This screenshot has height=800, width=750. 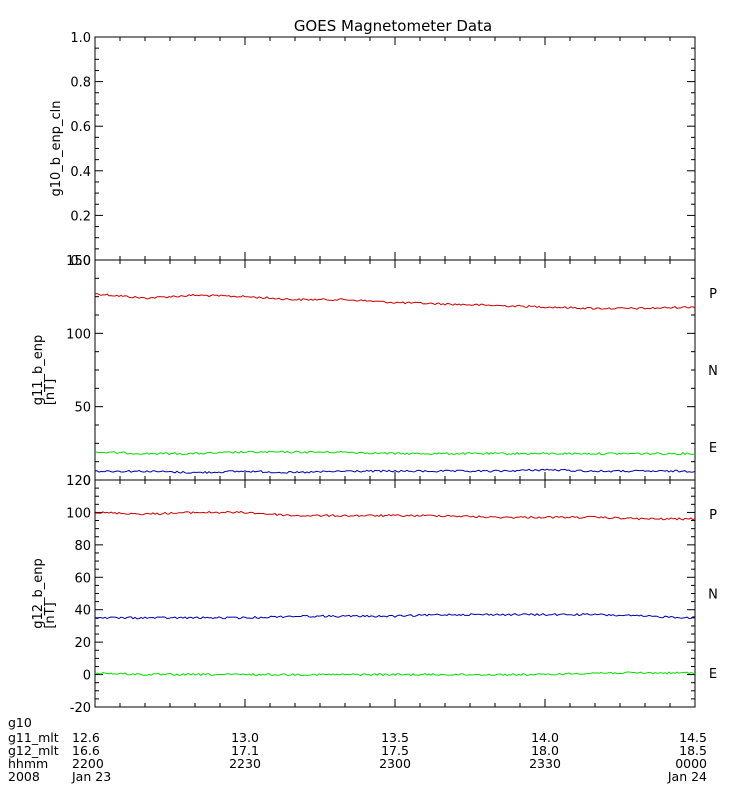 I want to click on xlabel-row-hhmm: hhmm, so click(x=28, y=763).